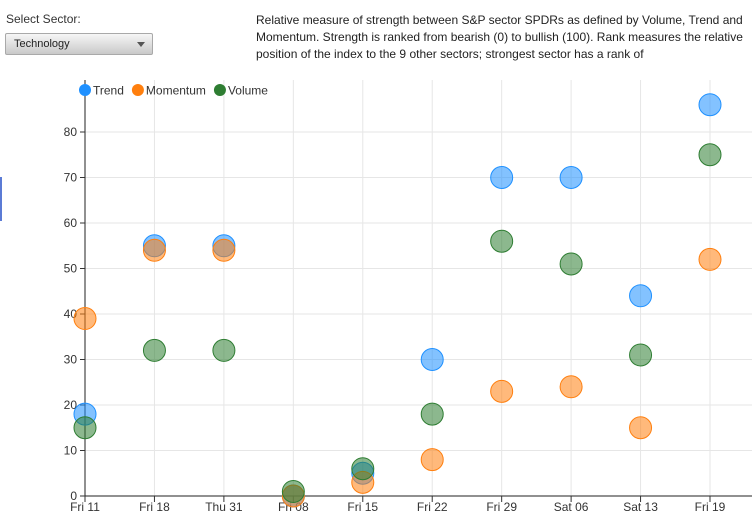  I want to click on x-tick-label: Sat 06, so click(571, 507).